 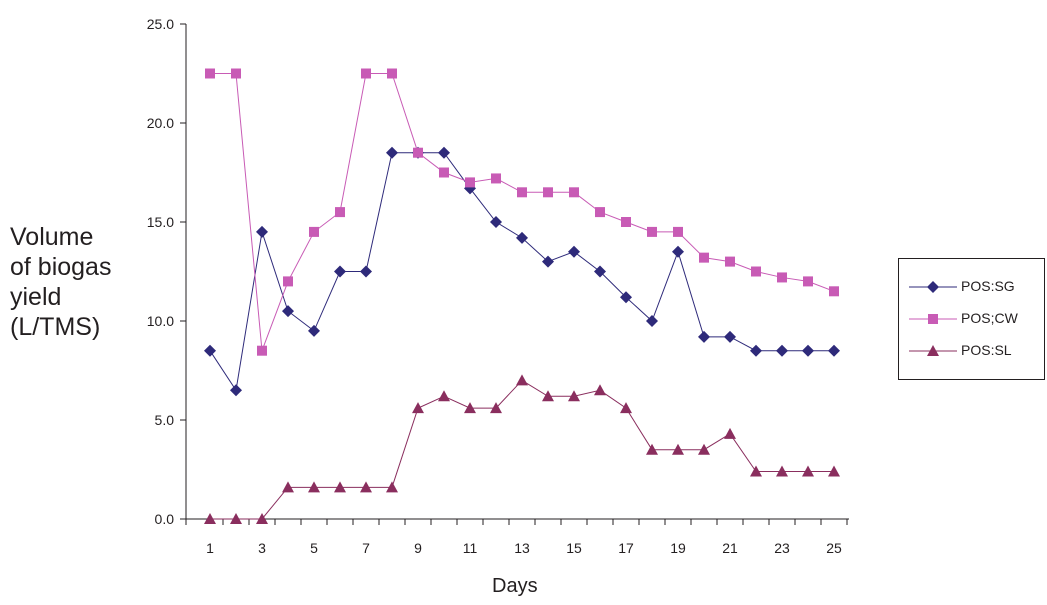 I want to click on x-tick-label: 5, so click(x=314, y=548).